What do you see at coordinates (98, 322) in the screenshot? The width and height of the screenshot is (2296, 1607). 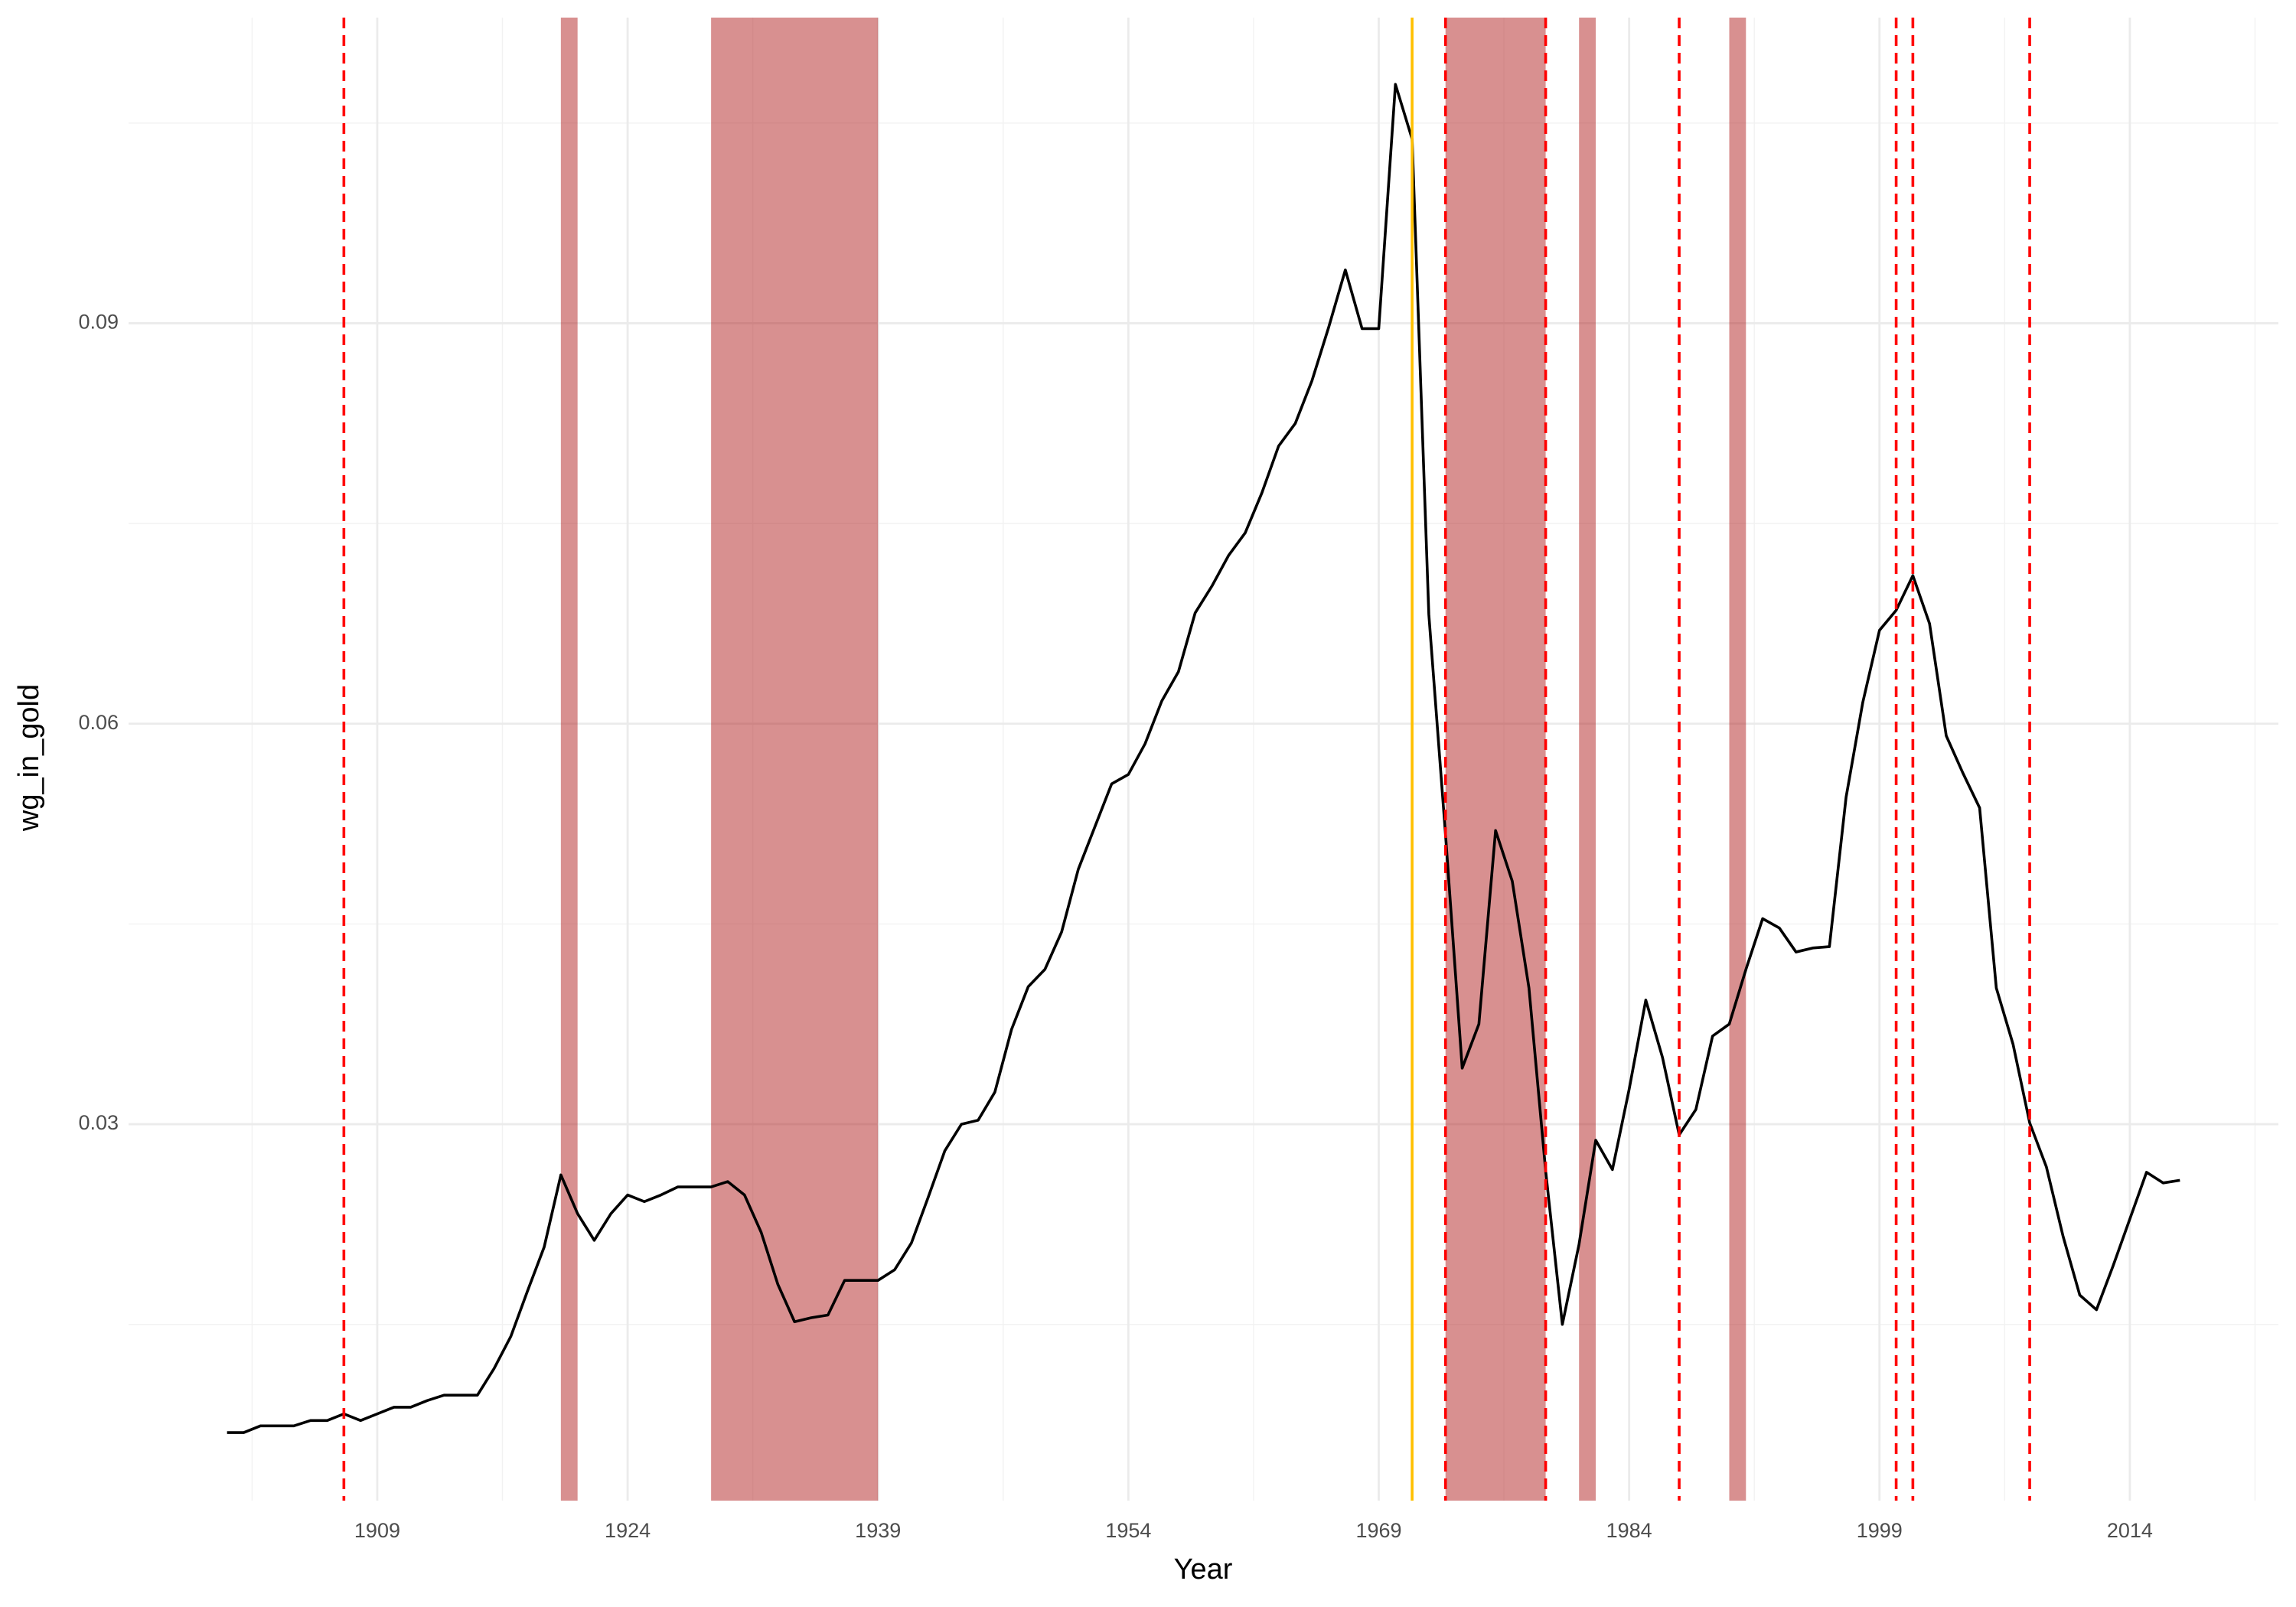 I see `y-tick-label: 0.09` at bounding box center [98, 322].